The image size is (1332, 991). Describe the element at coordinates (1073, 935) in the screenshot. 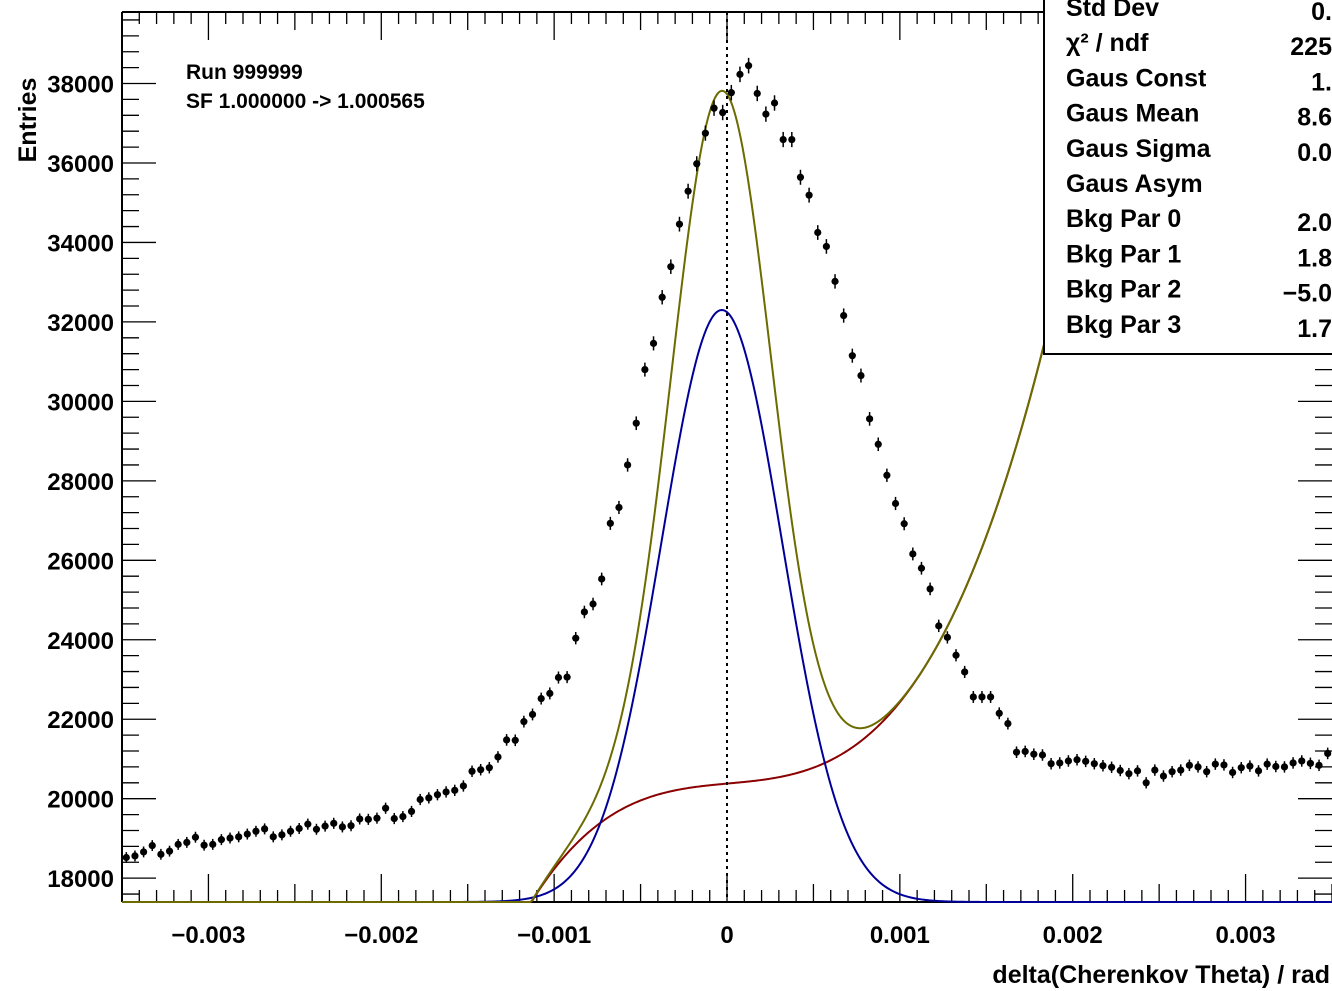

I see `x-tick-label: 0.002` at that location.